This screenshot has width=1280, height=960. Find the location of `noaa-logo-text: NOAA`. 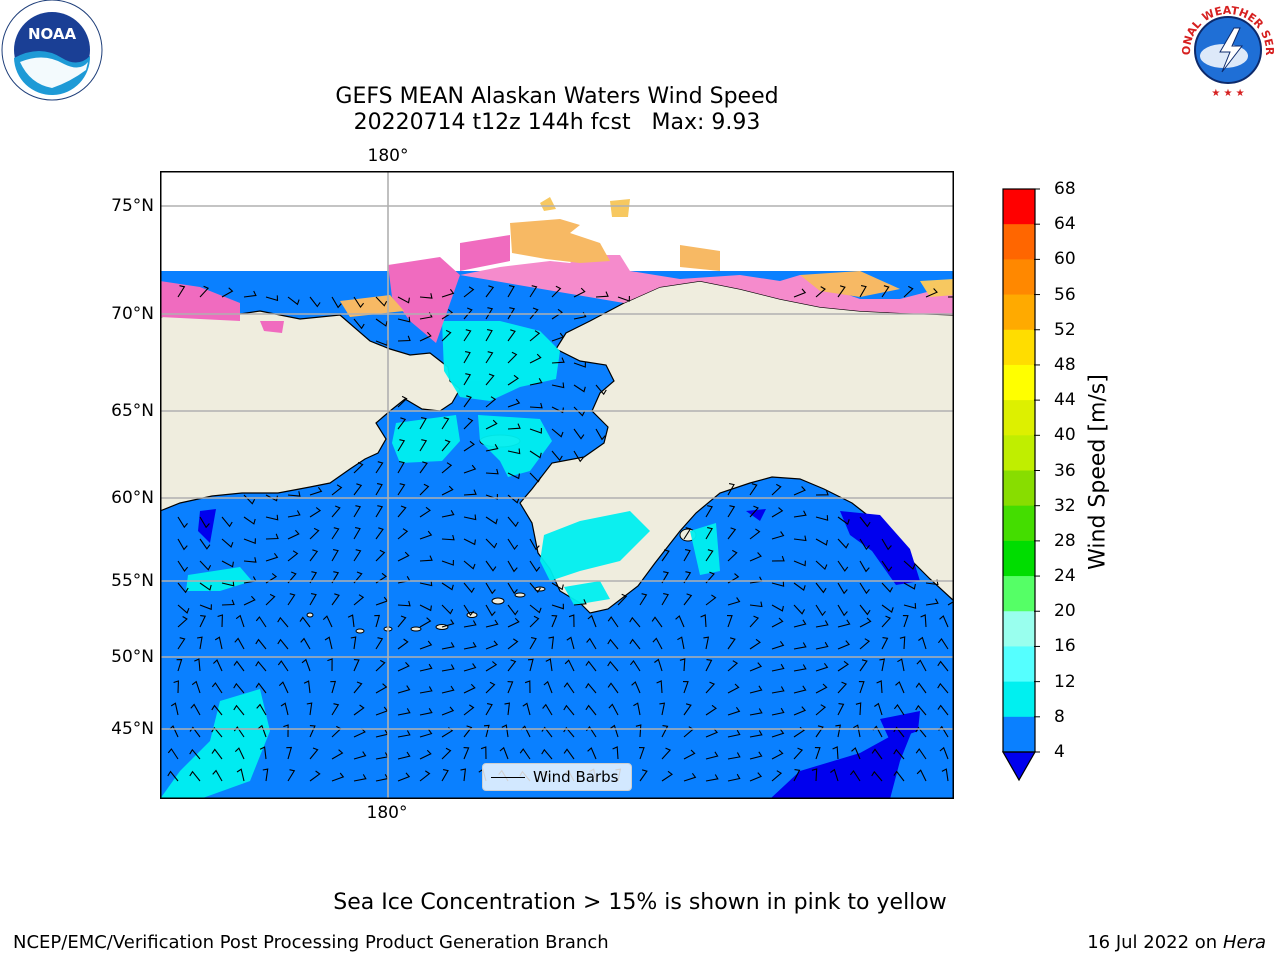

noaa-logo-text: NOAA is located at coordinates (52, 34).